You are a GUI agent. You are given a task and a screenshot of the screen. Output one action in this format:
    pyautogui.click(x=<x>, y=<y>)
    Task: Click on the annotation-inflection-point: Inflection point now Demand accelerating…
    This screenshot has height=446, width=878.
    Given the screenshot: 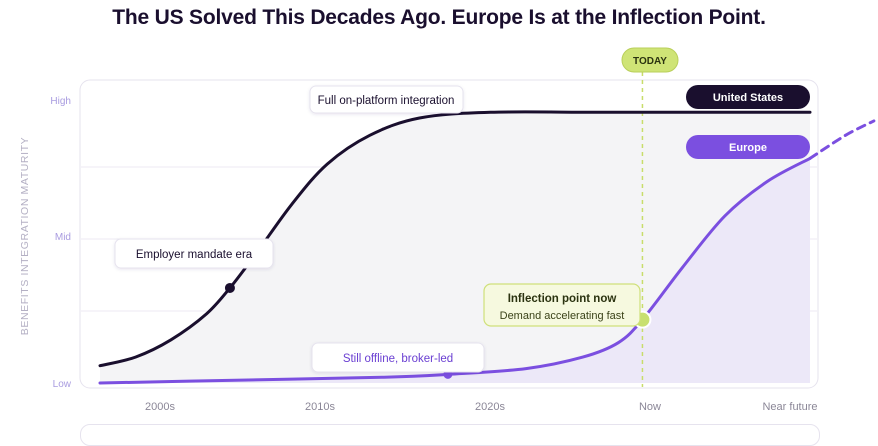 What is the action you would take?
    pyautogui.click(x=562, y=305)
    